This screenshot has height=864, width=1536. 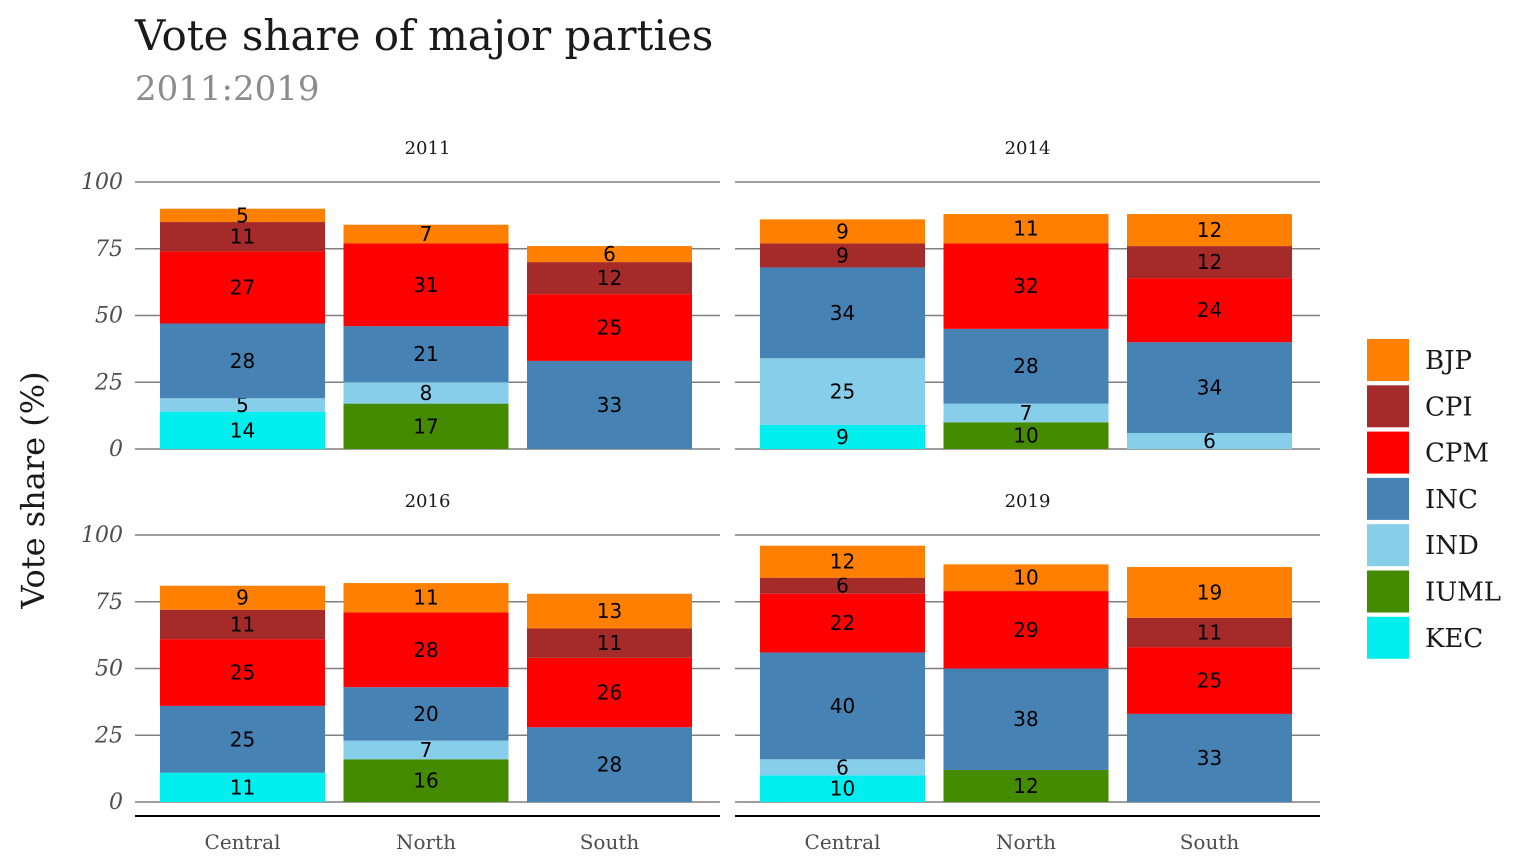 I want to click on data-label: 31, so click(x=425, y=285).